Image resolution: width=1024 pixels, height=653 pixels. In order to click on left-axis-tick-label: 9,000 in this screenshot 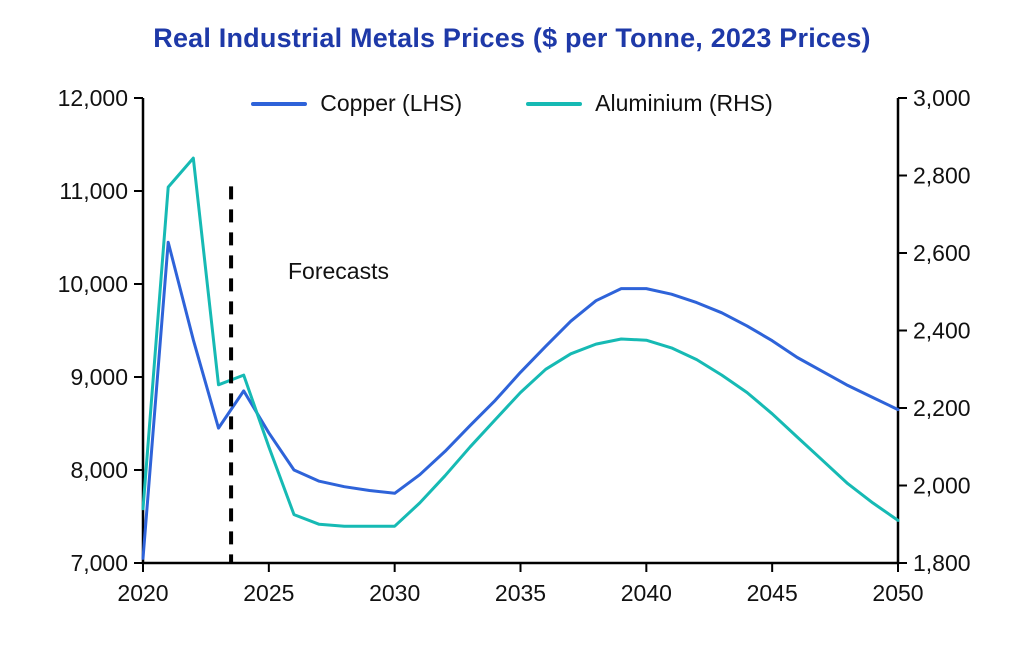, I will do `click(99, 377)`.